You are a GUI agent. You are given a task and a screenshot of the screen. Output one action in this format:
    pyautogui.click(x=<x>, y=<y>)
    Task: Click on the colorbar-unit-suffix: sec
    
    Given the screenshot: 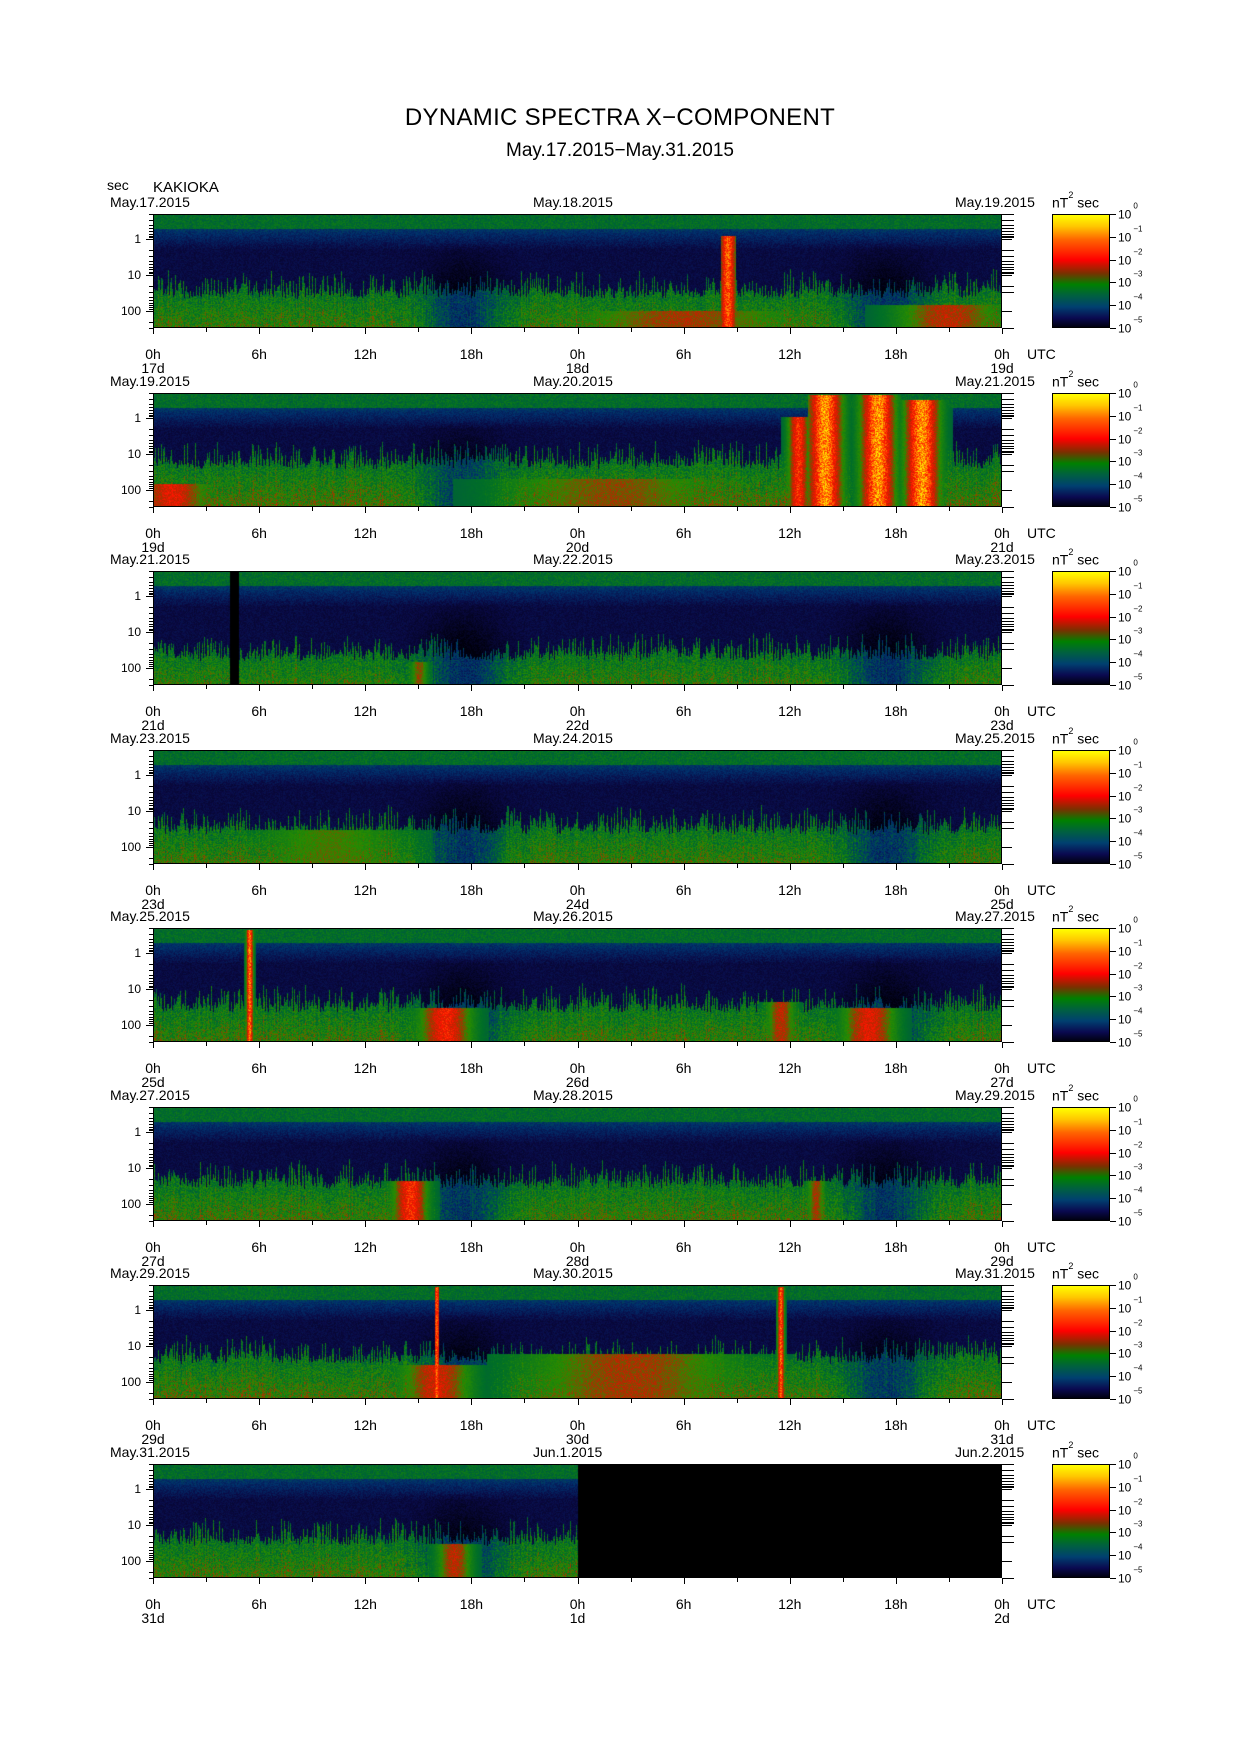 What is the action you would take?
    pyautogui.click(x=1088, y=916)
    